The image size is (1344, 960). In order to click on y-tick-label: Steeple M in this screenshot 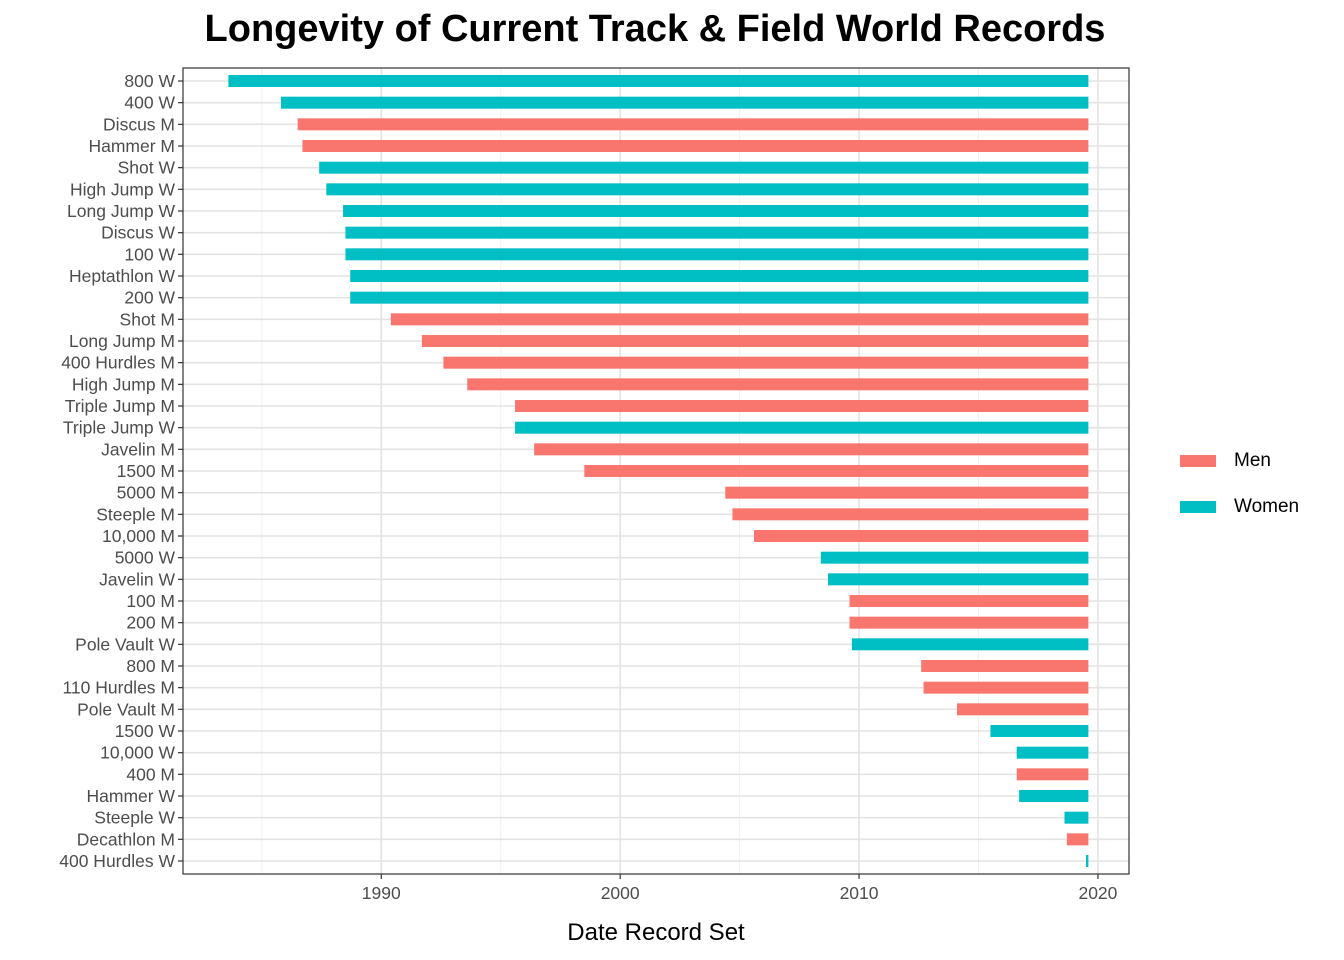, I will do `click(135, 514)`.